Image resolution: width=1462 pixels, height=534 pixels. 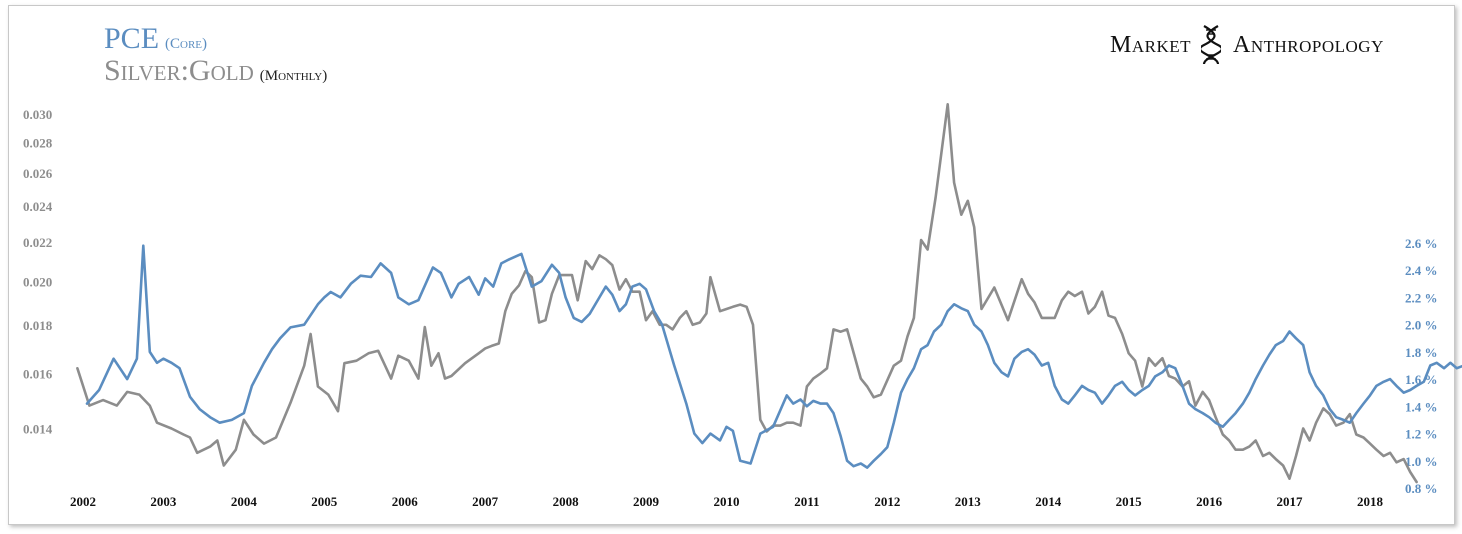 What do you see at coordinates (186, 44) in the screenshot?
I see `pce-title-sub: (Core)` at bounding box center [186, 44].